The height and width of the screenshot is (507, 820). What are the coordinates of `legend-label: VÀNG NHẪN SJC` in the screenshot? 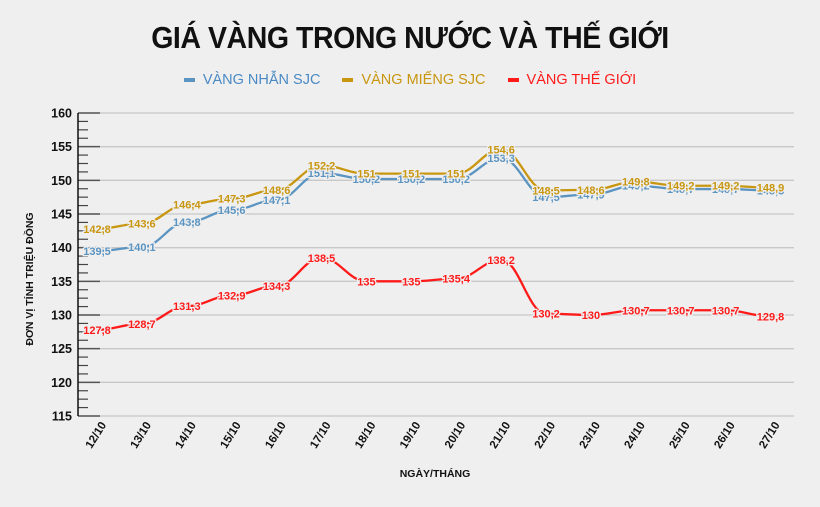 It's located at (261, 80).